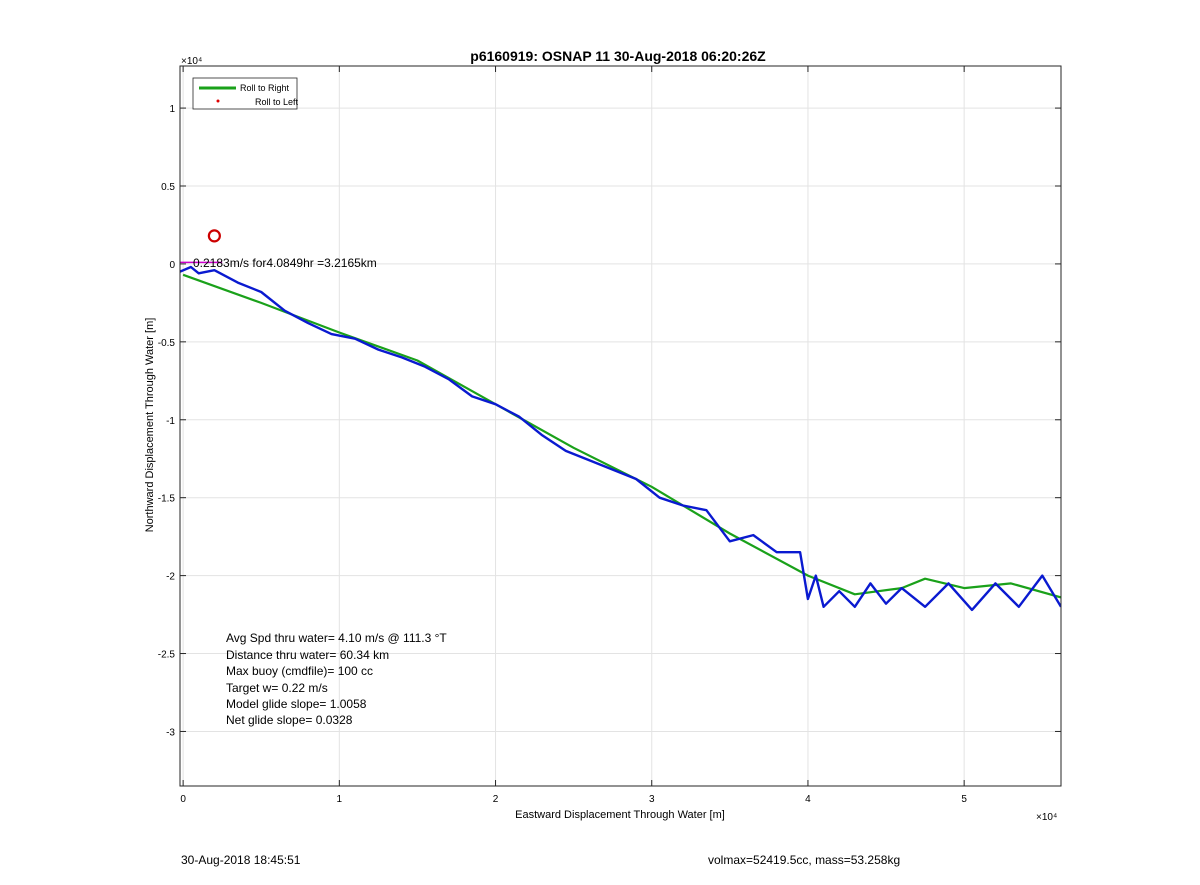 Image resolution: width=1200 pixels, height=885 pixels. Describe the element at coordinates (618, 56) in the screenshot. I see `chart-title: p6160919: OSNAP 11 30-Aug-2018 06:20:26Z` at that location.